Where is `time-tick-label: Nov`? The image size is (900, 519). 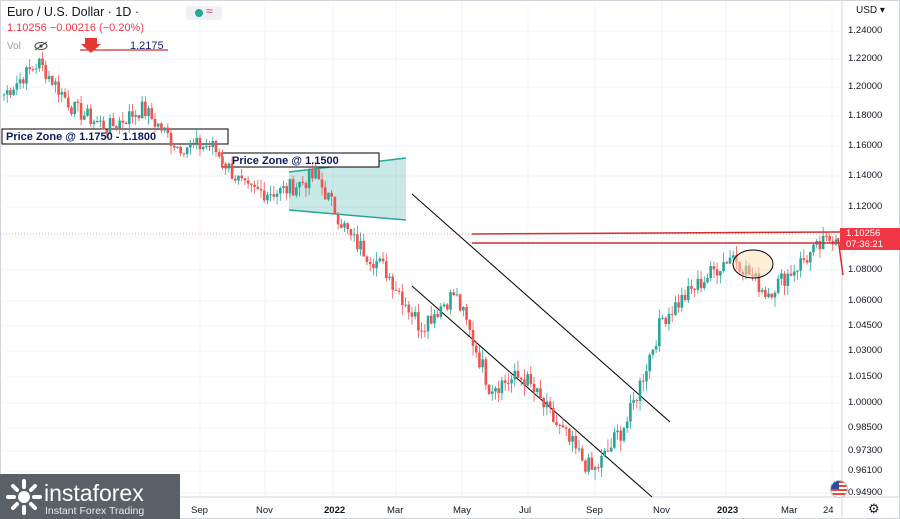
time-tick-label: Nov is located at coordinates (264, 510).